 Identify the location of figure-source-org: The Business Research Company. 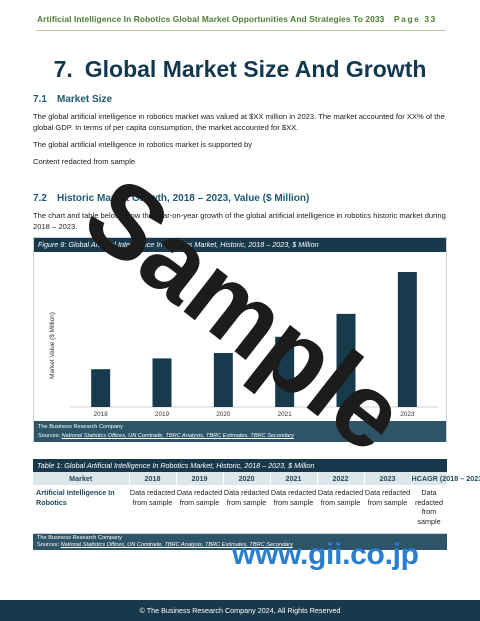
(80, 427).